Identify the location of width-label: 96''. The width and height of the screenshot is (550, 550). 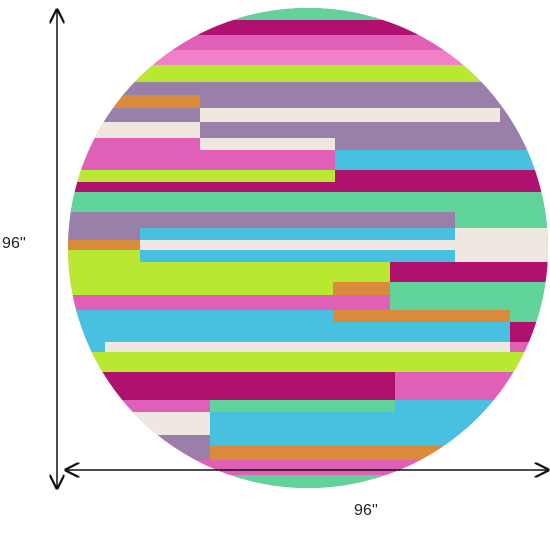
(366, 510).